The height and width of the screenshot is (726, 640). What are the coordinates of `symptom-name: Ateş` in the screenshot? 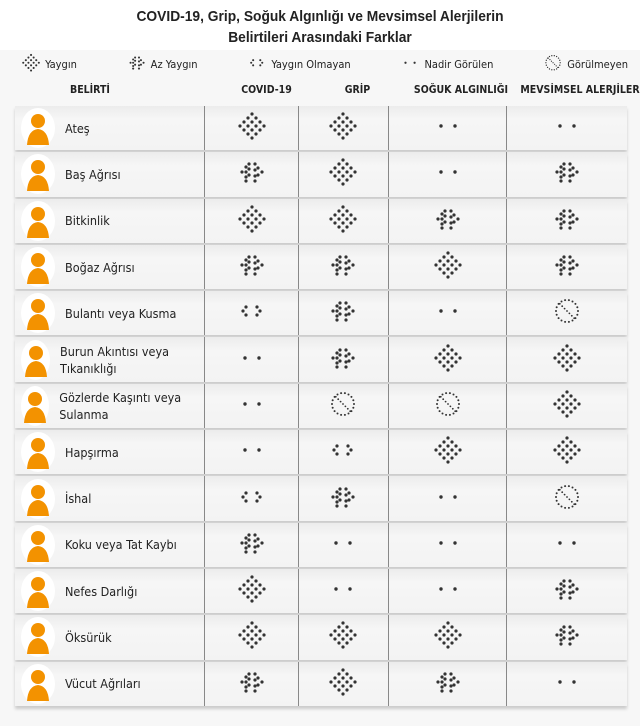 It's located at (77, 128).